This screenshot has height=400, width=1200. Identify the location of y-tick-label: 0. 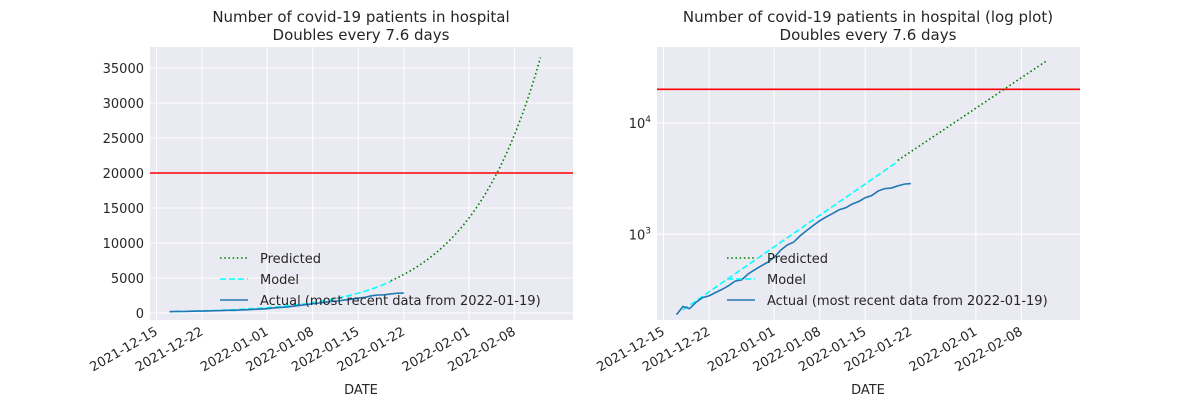
(140, 314).